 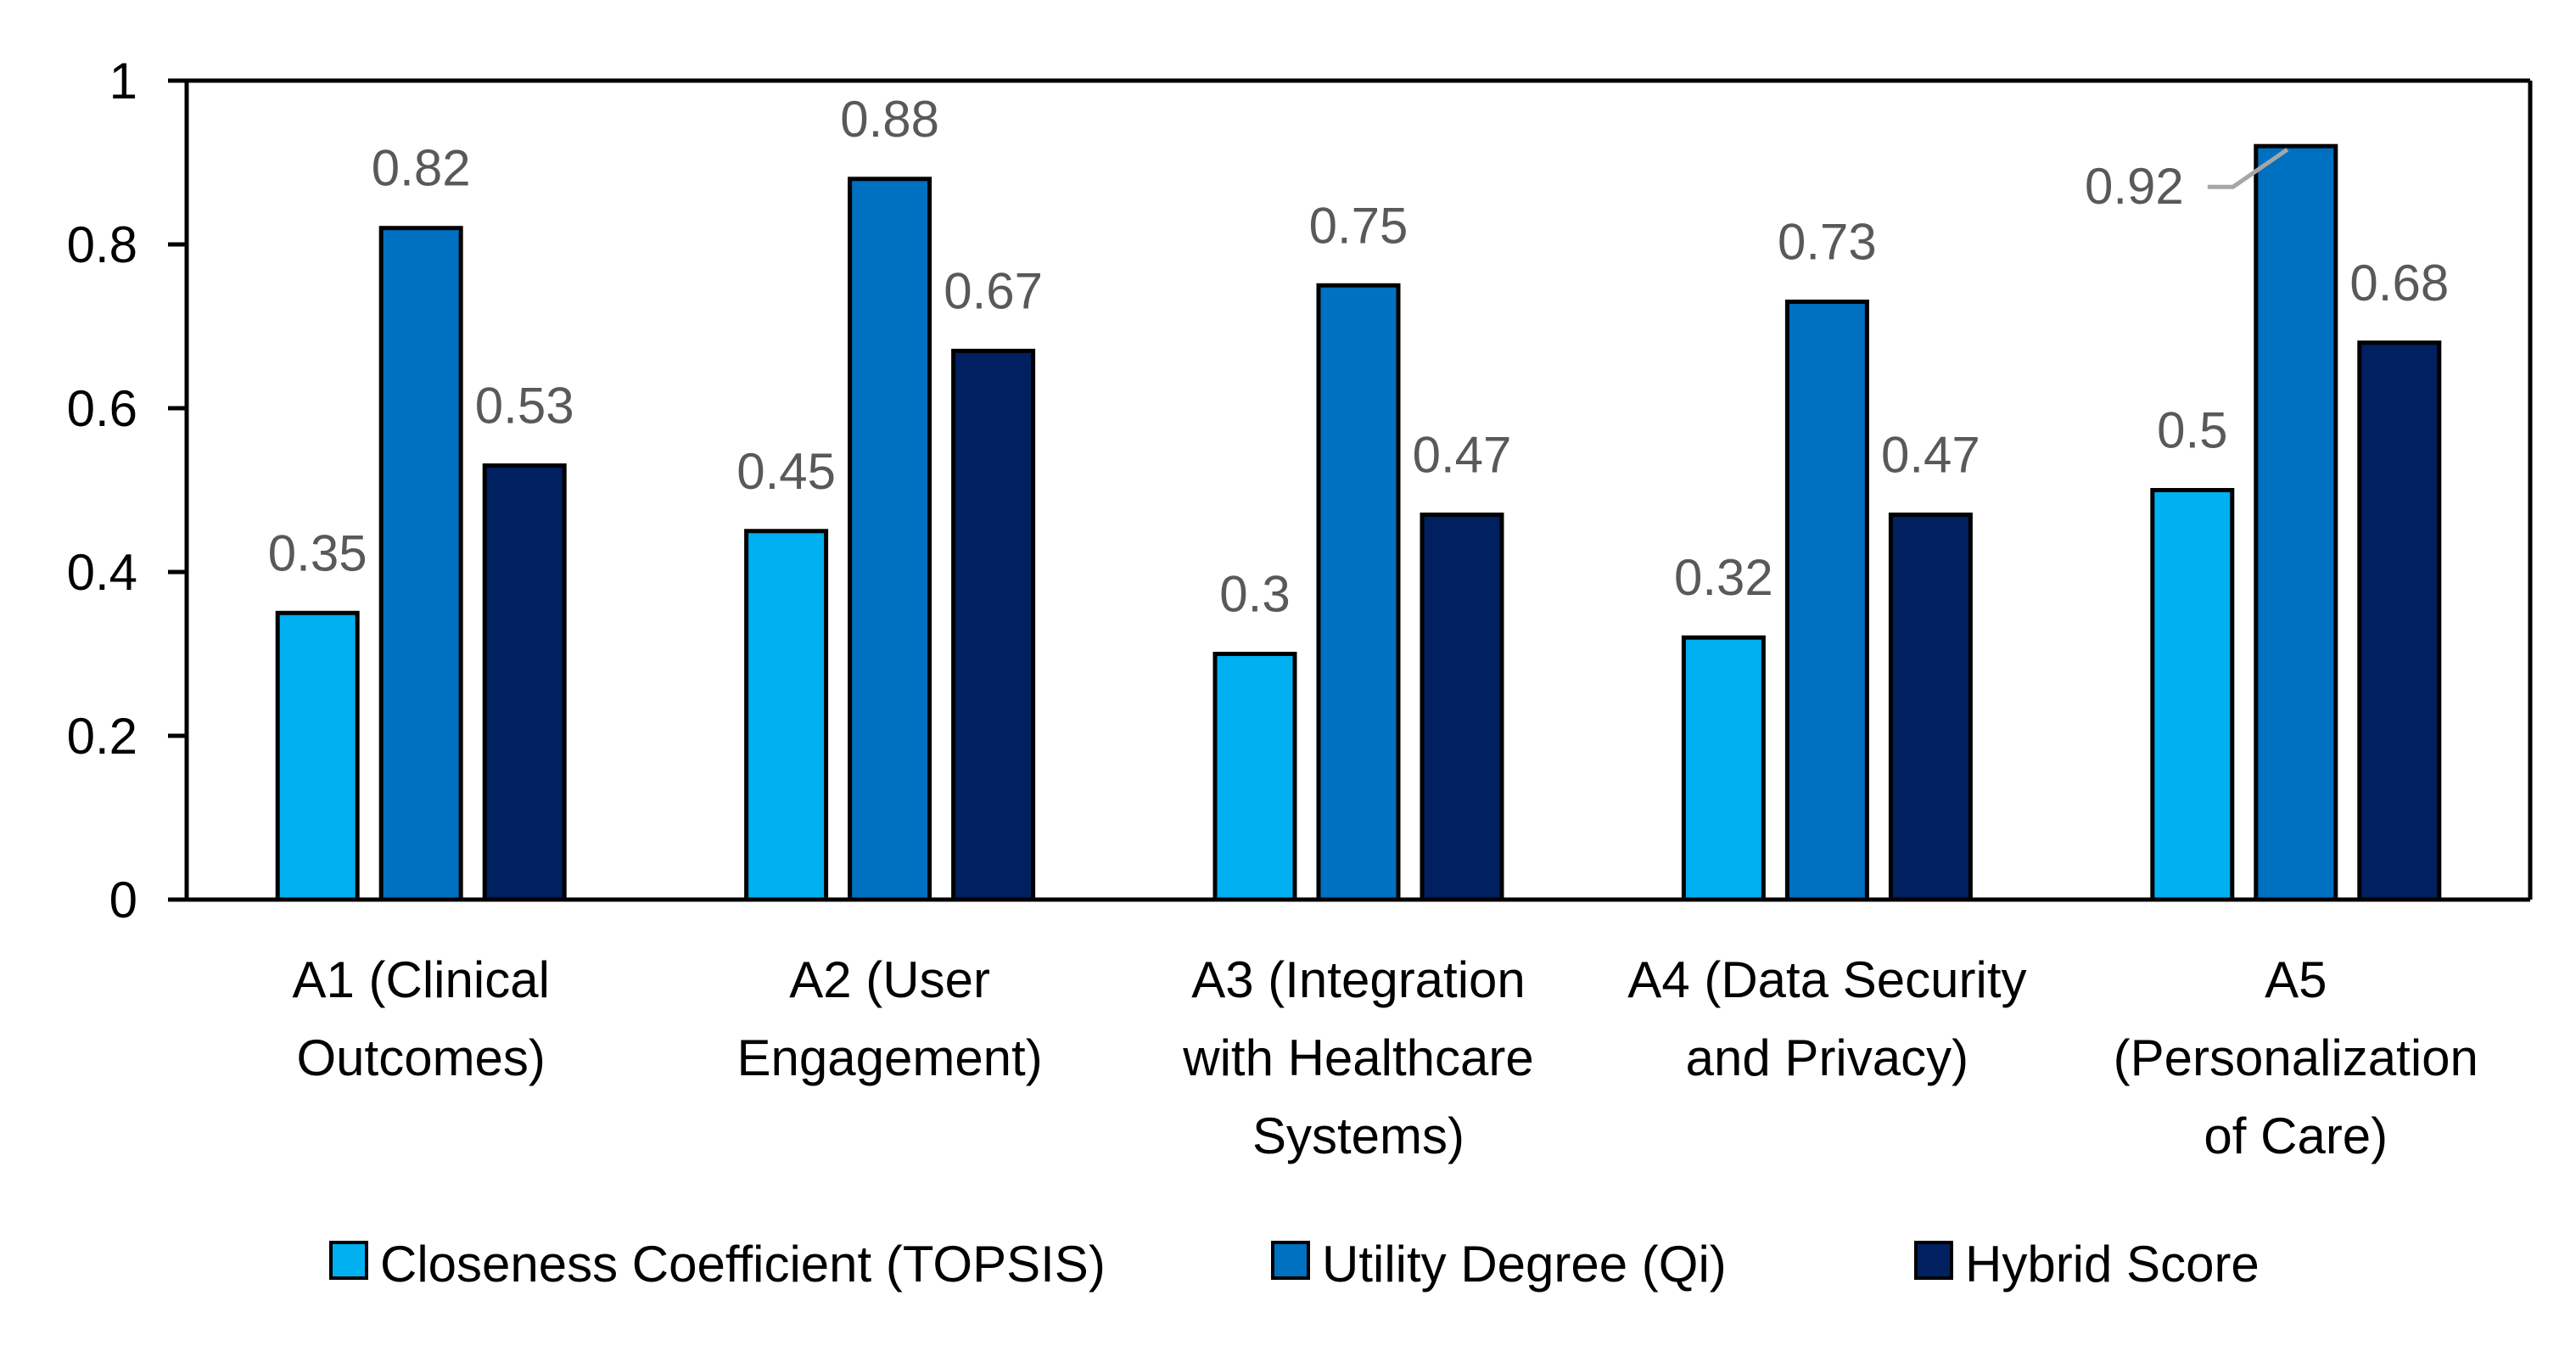 What do you see at coordinates (1462, 454) in the screenshot?
I see `data-label-3-3: 0.47` at bounding box center [1462, 454].